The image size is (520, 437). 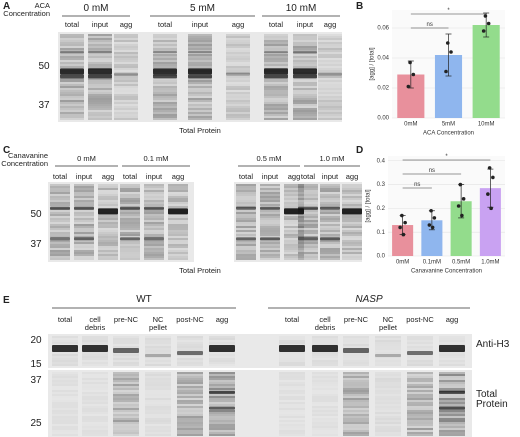 What do you see at coordinates (485, 16) in the screenshot?
I see `data-point` at bounding box center [485, 16].